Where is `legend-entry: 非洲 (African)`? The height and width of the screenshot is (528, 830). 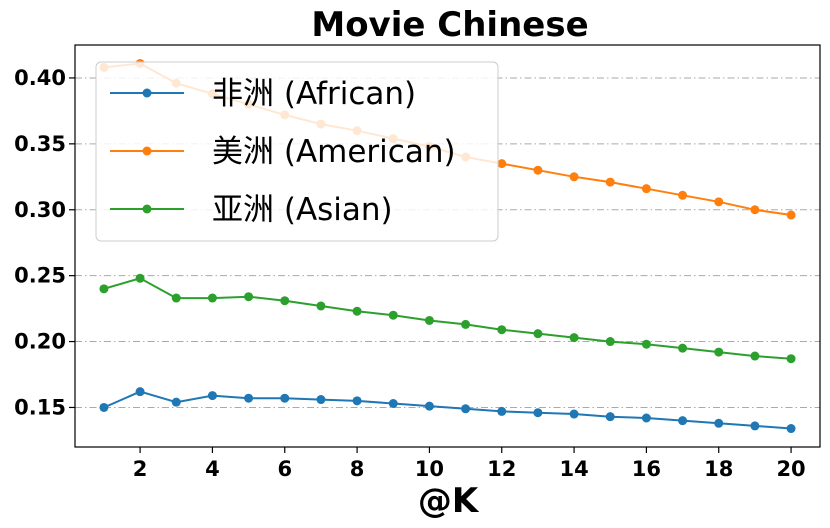 legend-entry: 非洲 (African) is located at coordinates (263, 94).